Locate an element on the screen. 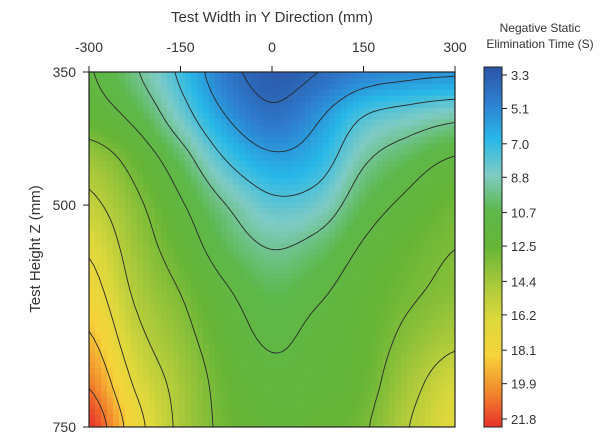  colorbar-title-line-1: Negative Static is located at coordinates (540, 28).